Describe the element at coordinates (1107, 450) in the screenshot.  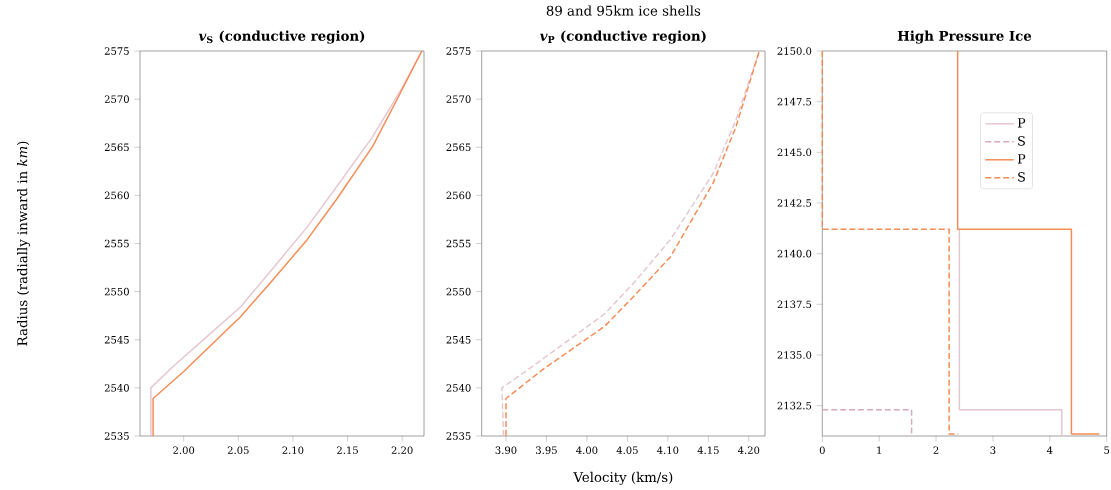
I see `x-tick-label: 5` at that location.